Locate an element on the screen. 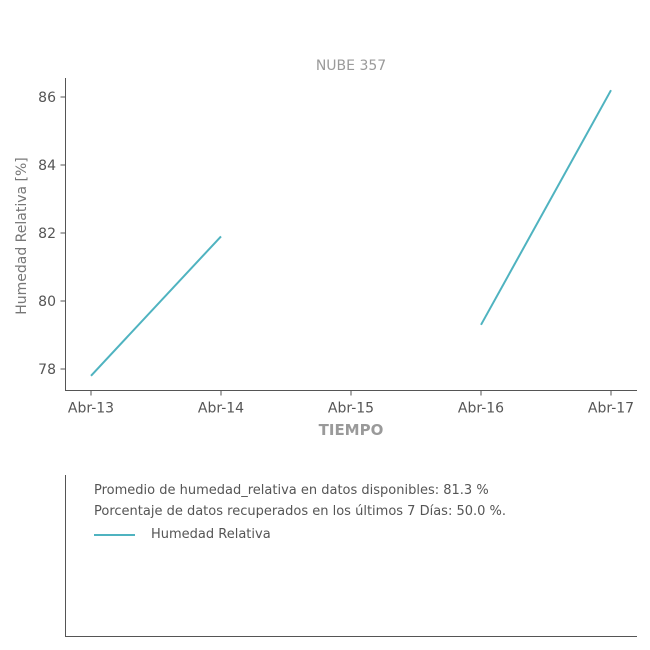 The width and height of the screenshot is (650, 650). x-tick-label: Abr-17 is located at coordinates (611, 409).